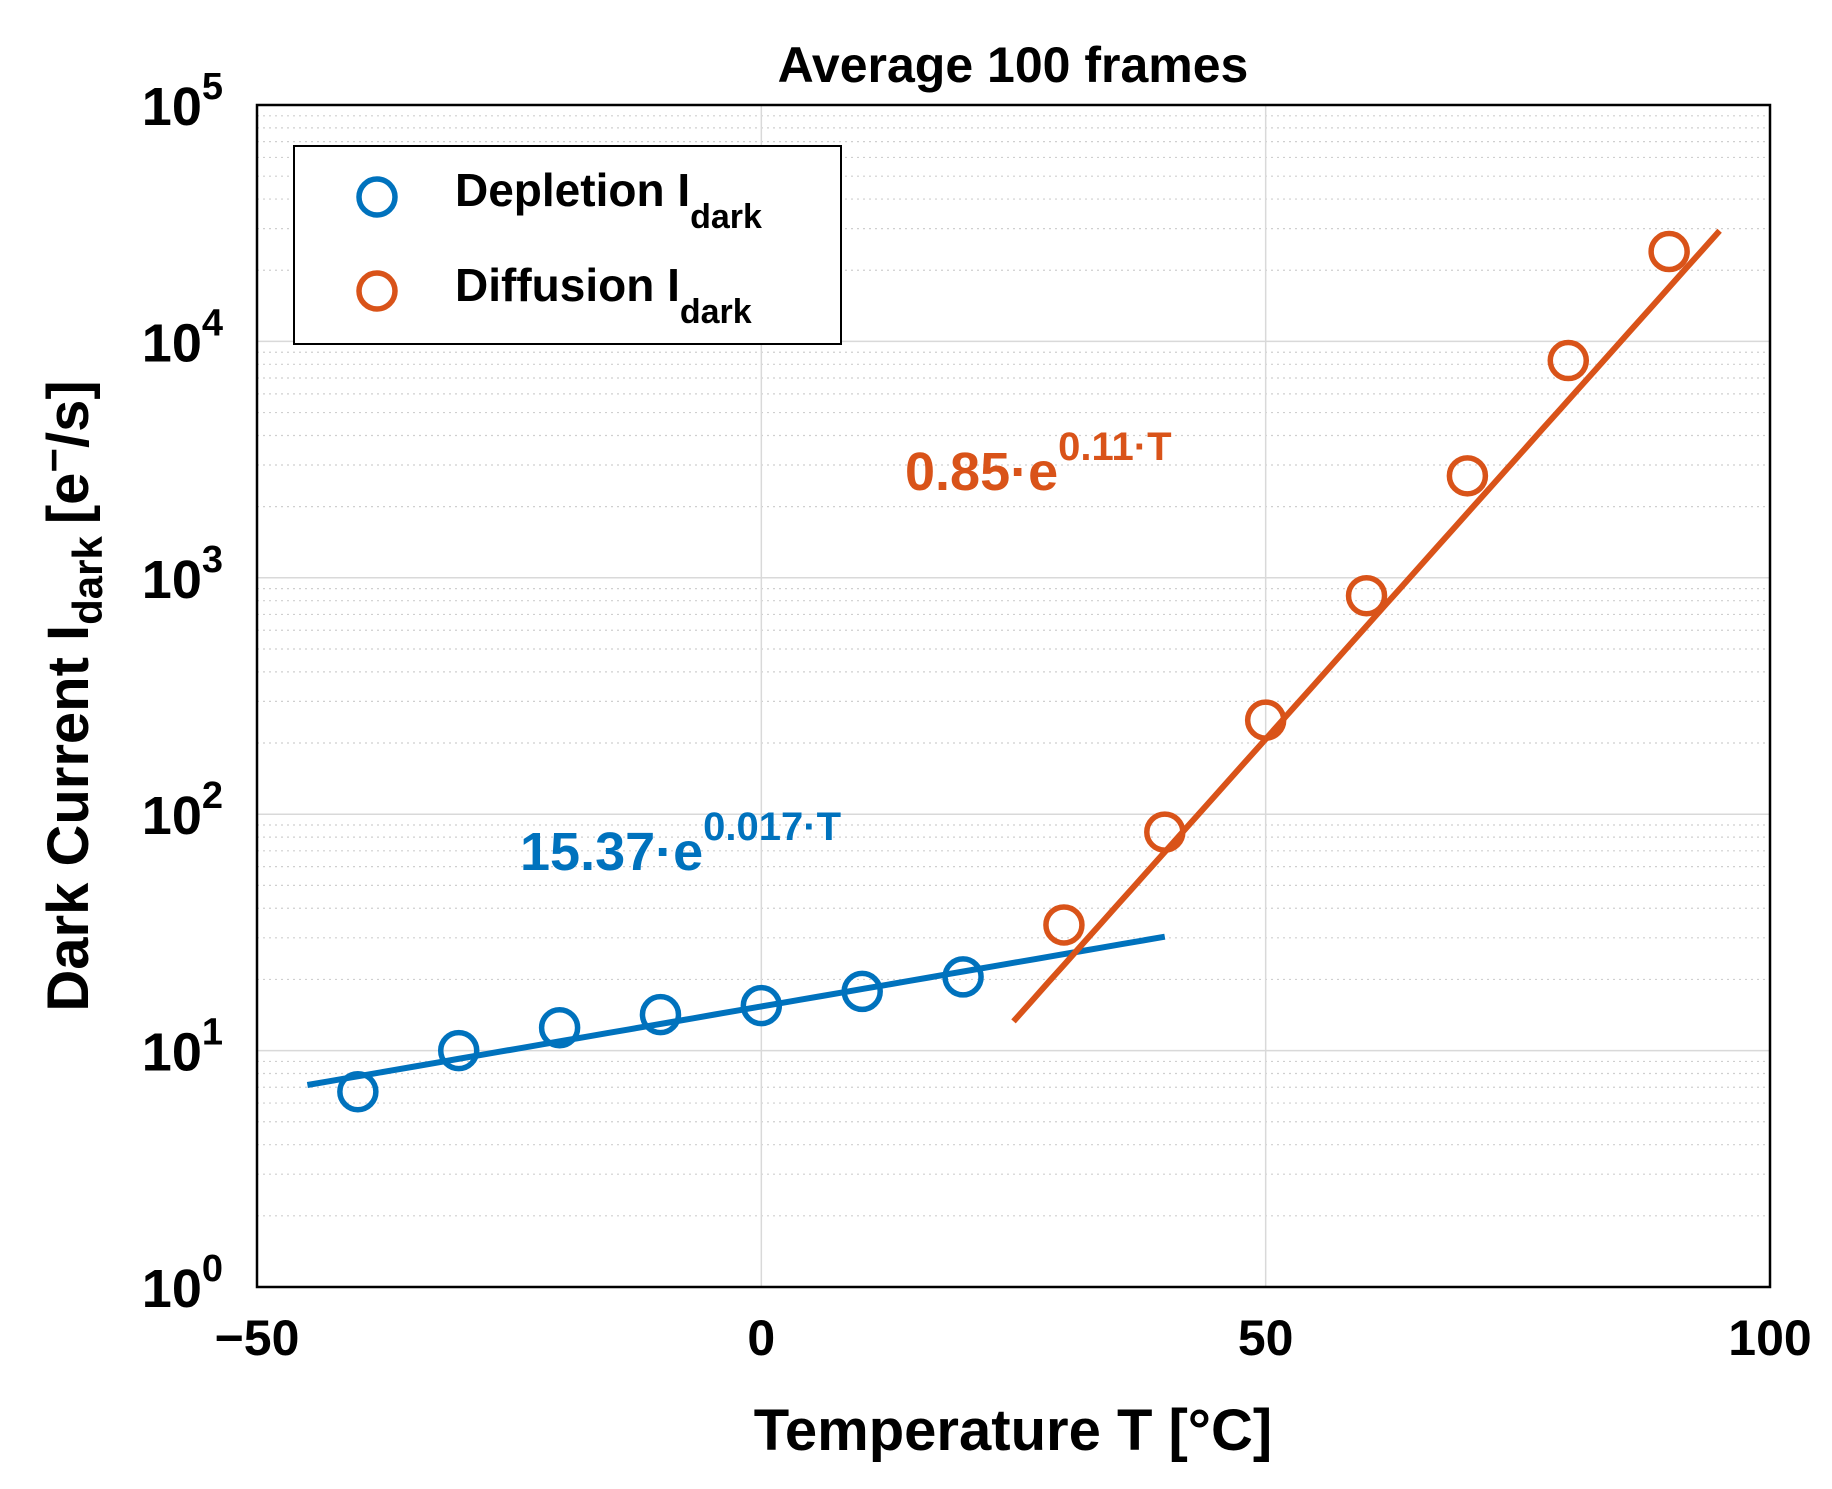 Image resolution: width=1832 pixels, height=1489 pixels. Describe the element at coordinates (377, 291) in the screenshot. I see `legend-diffusion-marker` at that location.